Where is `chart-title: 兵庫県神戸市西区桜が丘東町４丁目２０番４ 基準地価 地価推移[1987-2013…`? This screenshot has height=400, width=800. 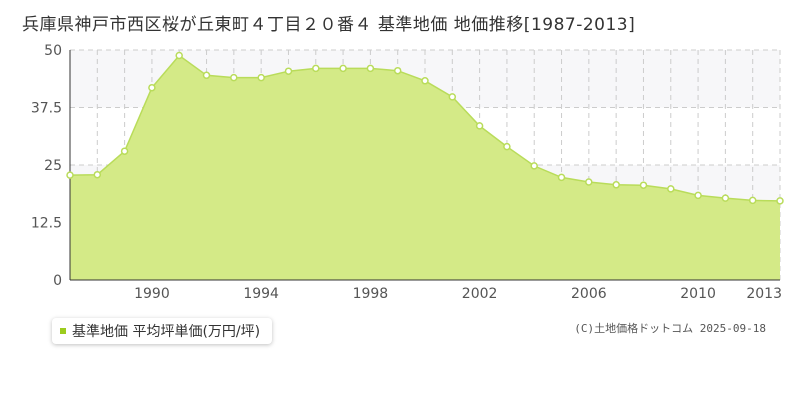 chart-title: 兵庫県神戸市西区桜が丘東町４丁目２０番４ 基準地価 地価推移[1987-2013… is located at coordinates (329, 25).